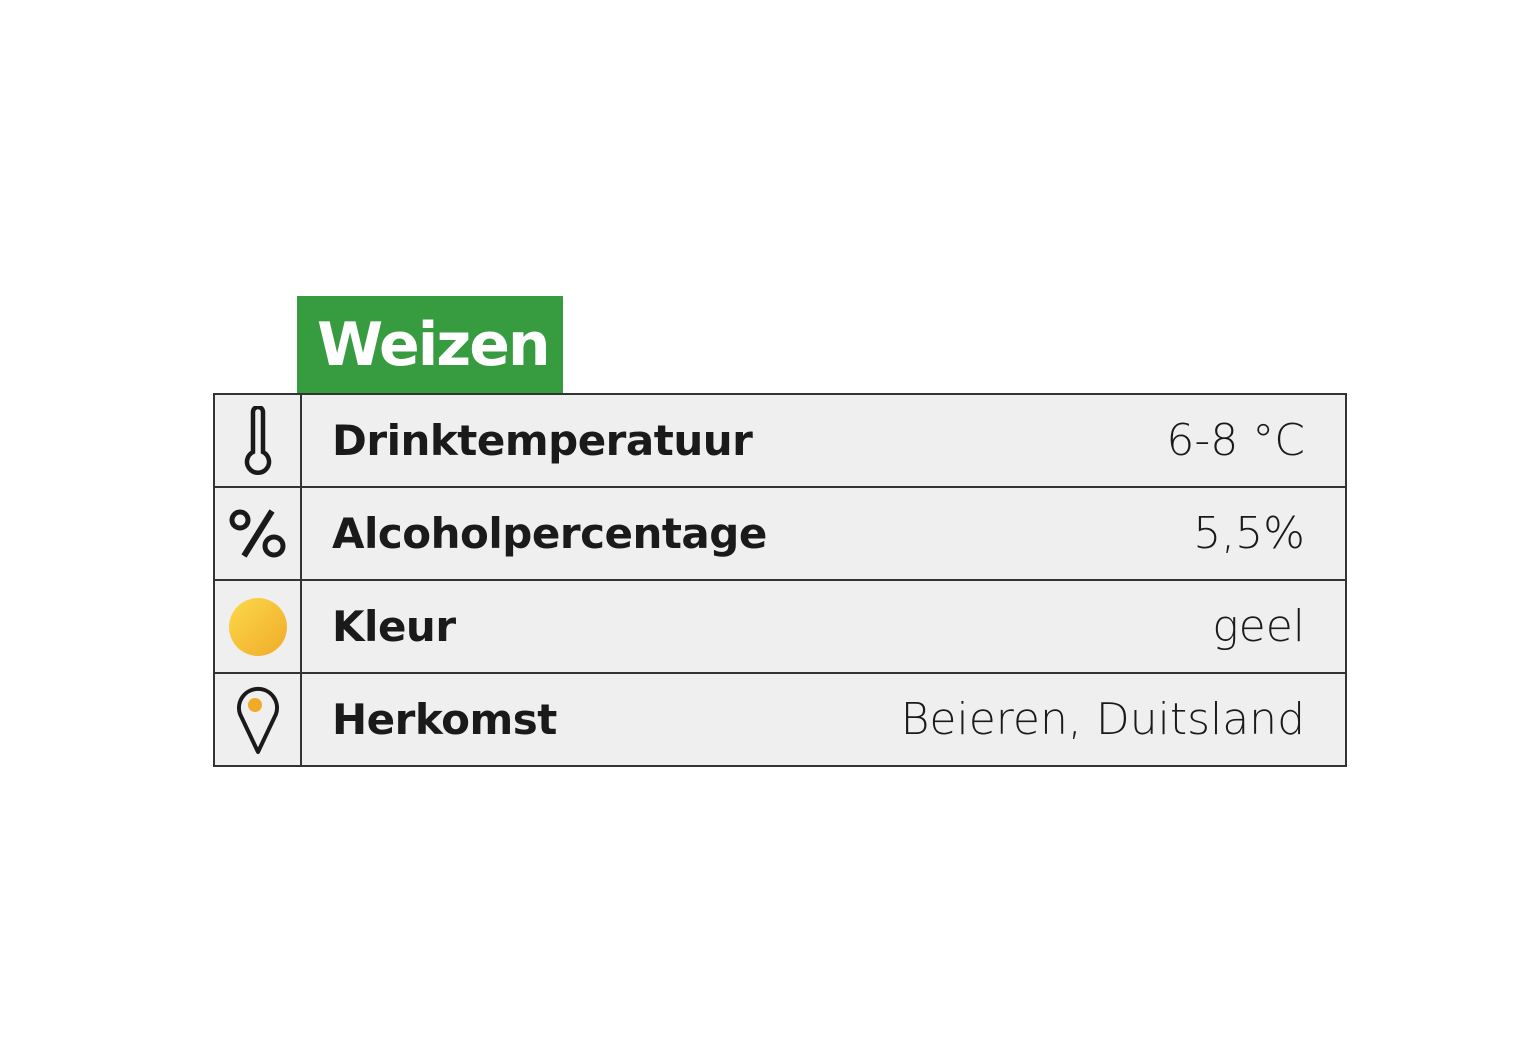 The image size is (1535, 1063). What do you see at coordinates (780, 625) in the screenshot?
I see `table-row-color: Kleur geel` at bounding box center [780, 625].